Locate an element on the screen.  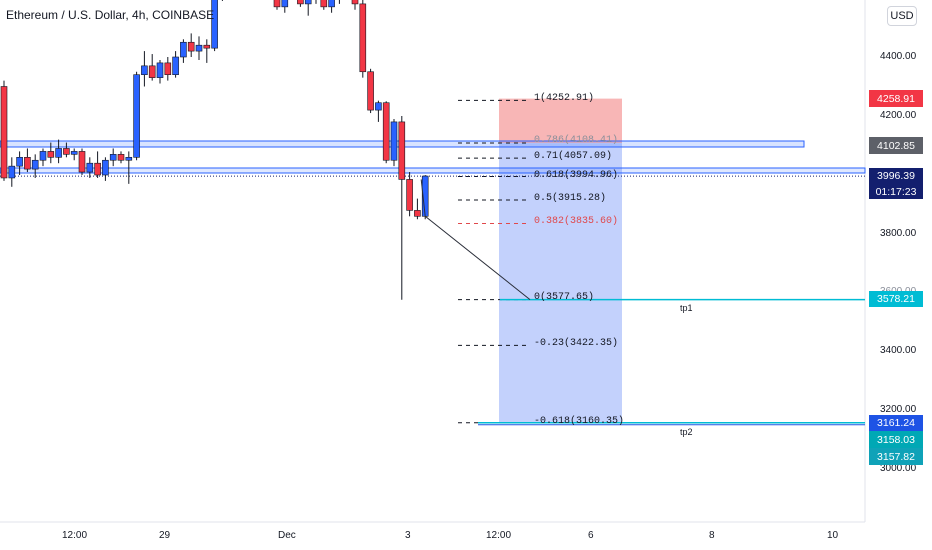
x-tick-dec: Dec is located at coordinates (287, 535).